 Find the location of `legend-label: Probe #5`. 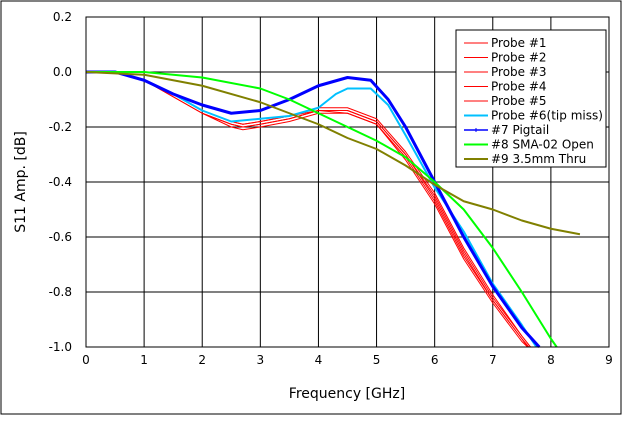

legend-label: Probe #5 is located at coordinates (519, 101).